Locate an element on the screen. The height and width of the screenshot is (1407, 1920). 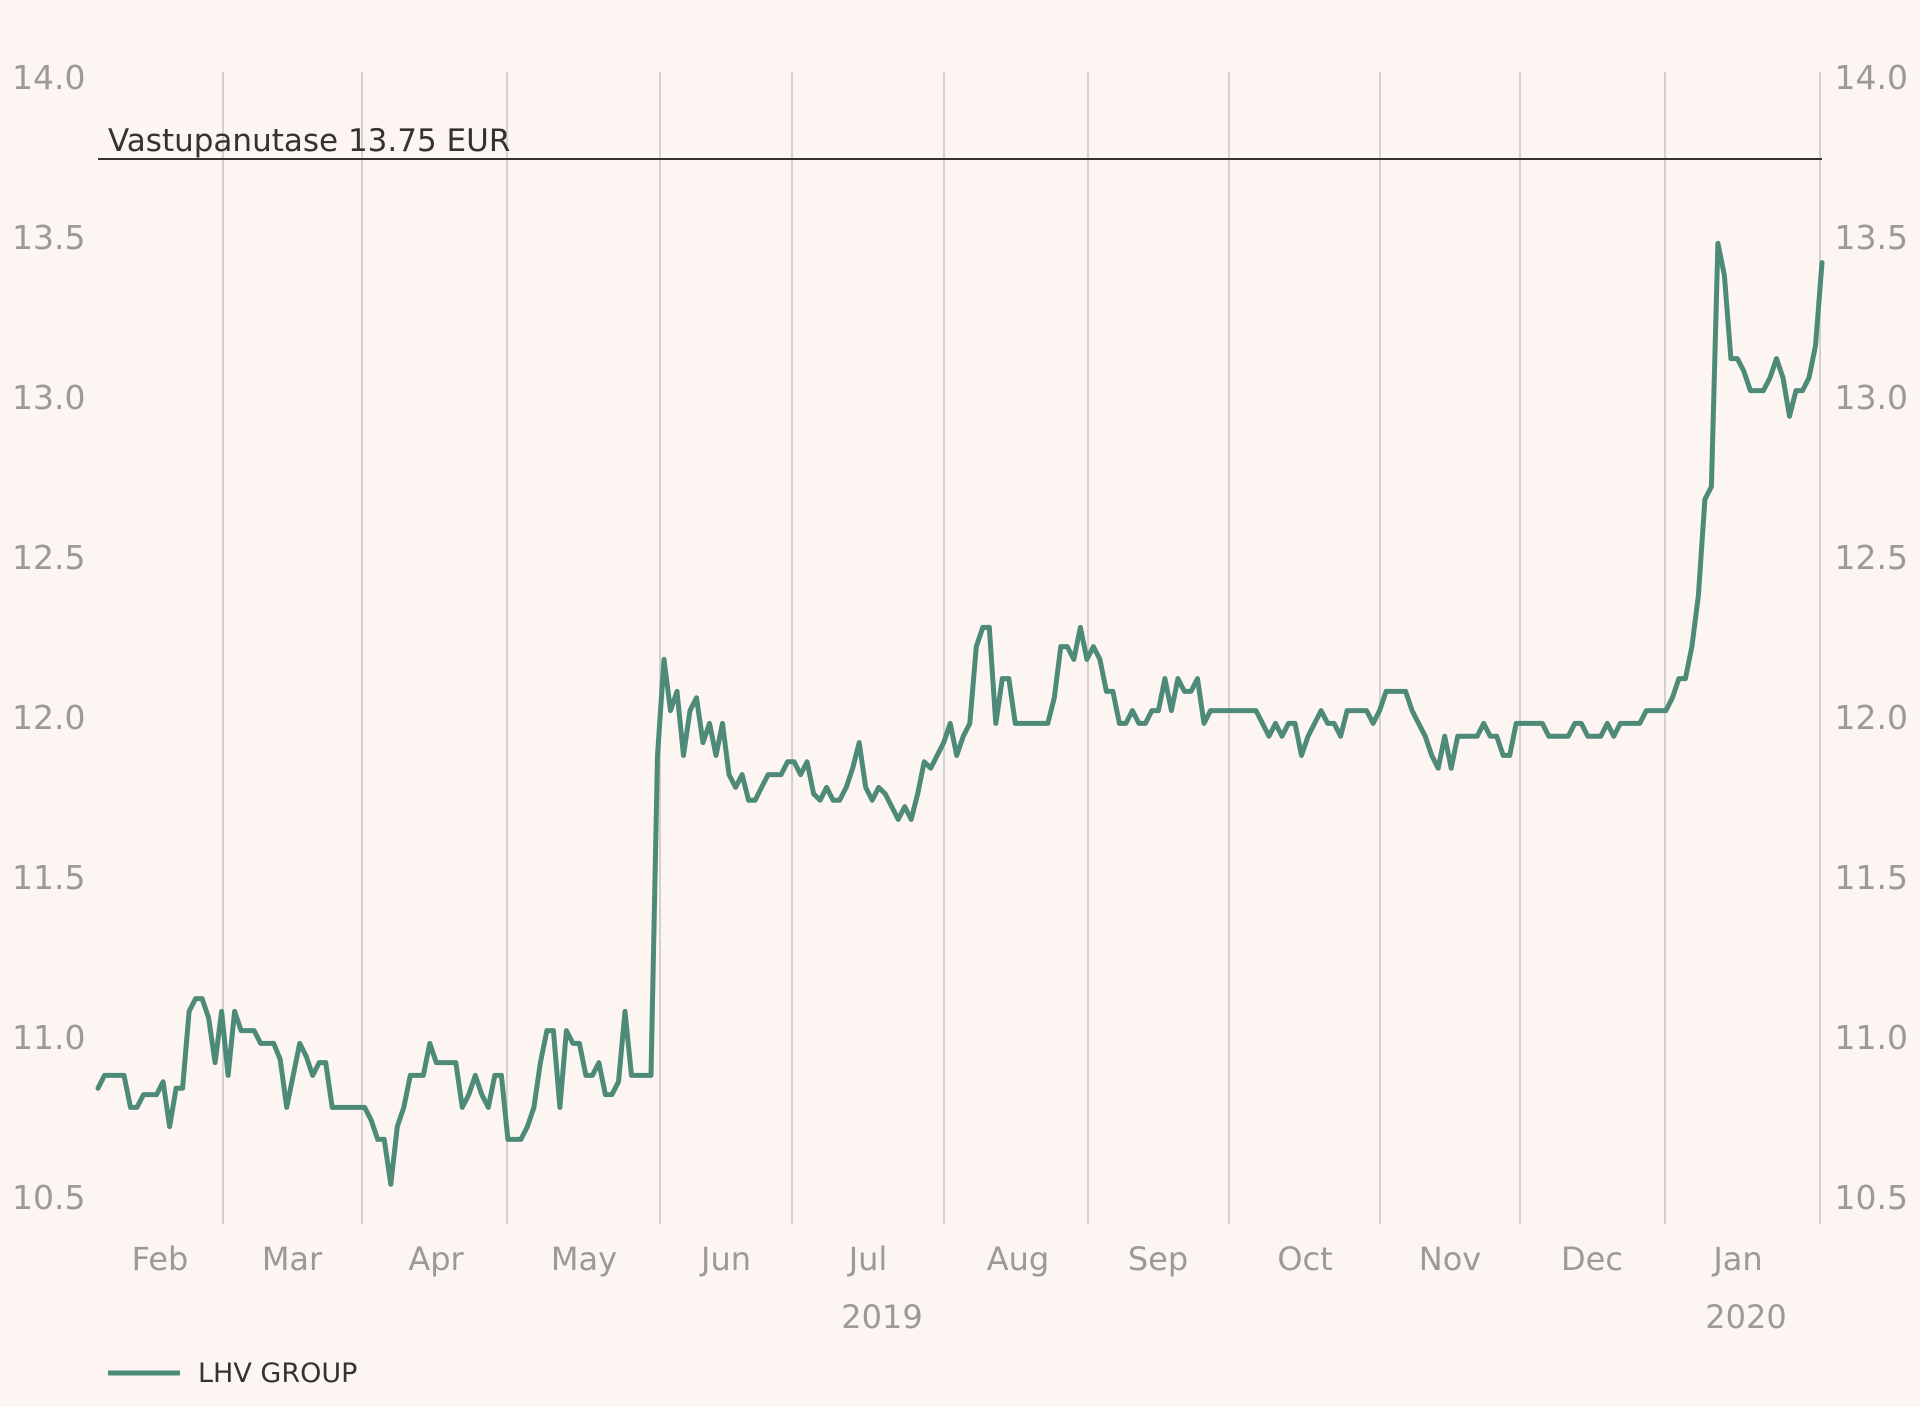
y-tick-label-left: 12.5 is located at coordinates (48, 557).